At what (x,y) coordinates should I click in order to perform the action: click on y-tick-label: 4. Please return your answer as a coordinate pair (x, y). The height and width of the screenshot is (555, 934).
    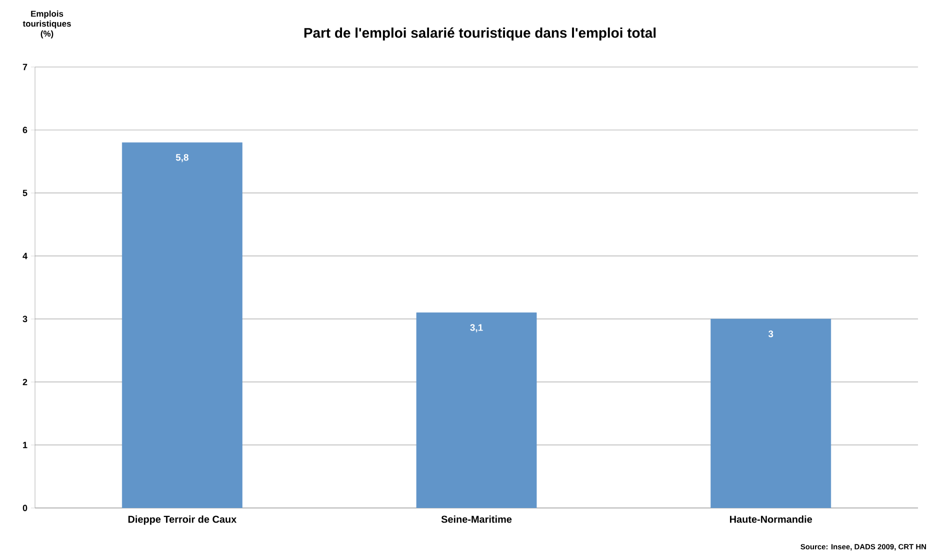
    Looking at the image, I should click on (25, 256).